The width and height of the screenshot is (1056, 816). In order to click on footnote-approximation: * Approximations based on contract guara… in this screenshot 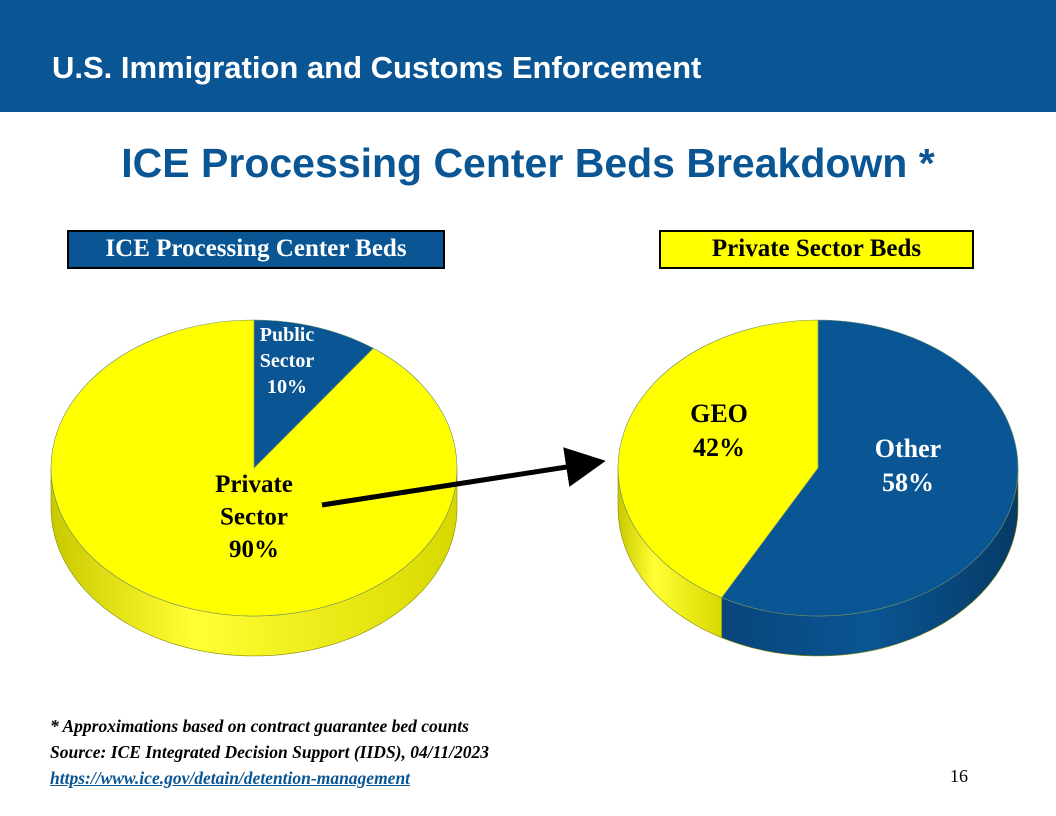, I will do `click(259, 726)`.